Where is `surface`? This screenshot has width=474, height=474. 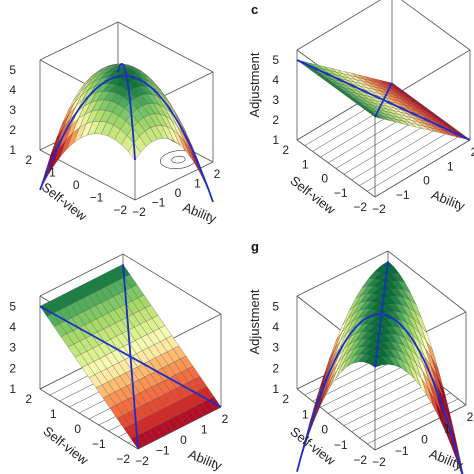 surface is located at coordinates (383, 100).